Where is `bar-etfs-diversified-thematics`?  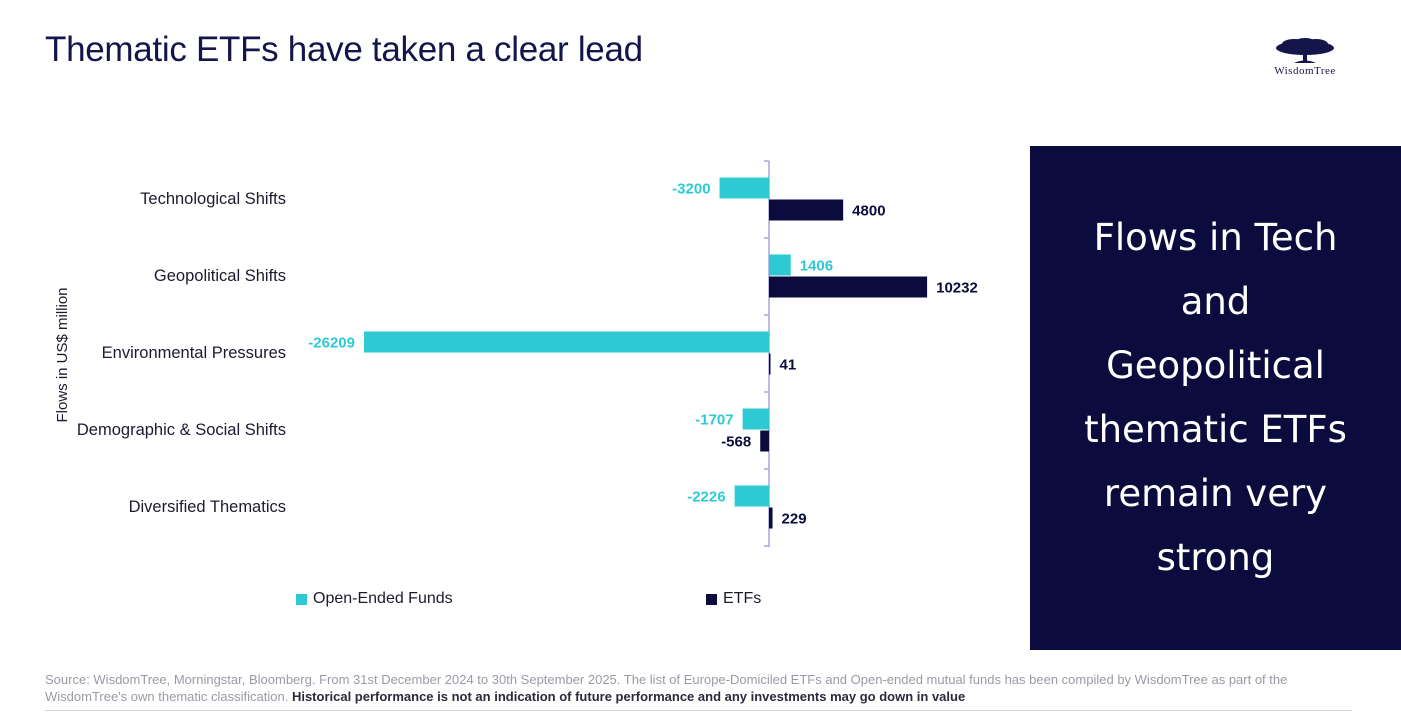 bar-etfs-diversified-thematics is located at coordinates (771, 518).